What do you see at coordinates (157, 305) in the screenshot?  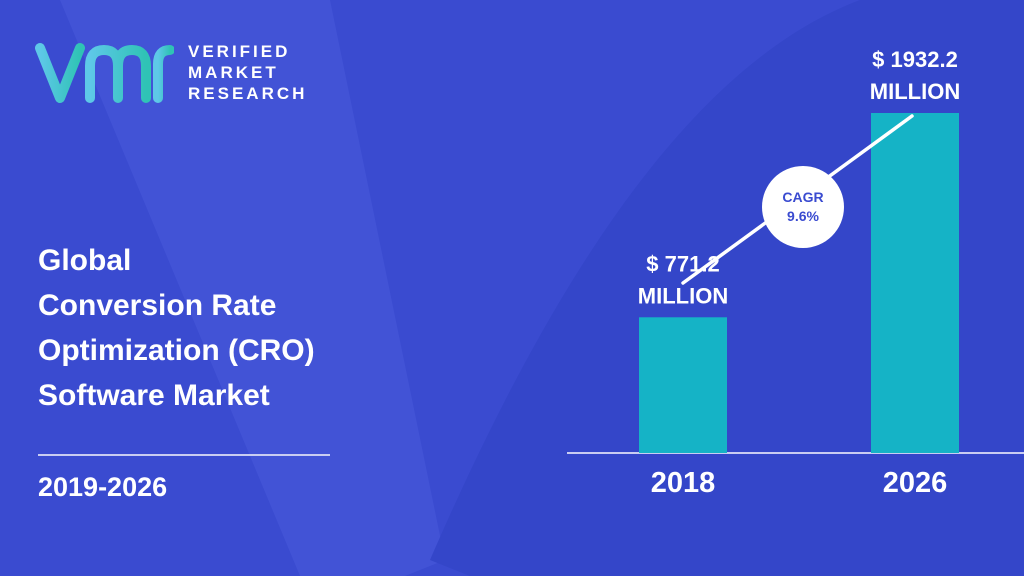 I see `title-line-2: Conversion Rate` at bounding box center [157, 305].